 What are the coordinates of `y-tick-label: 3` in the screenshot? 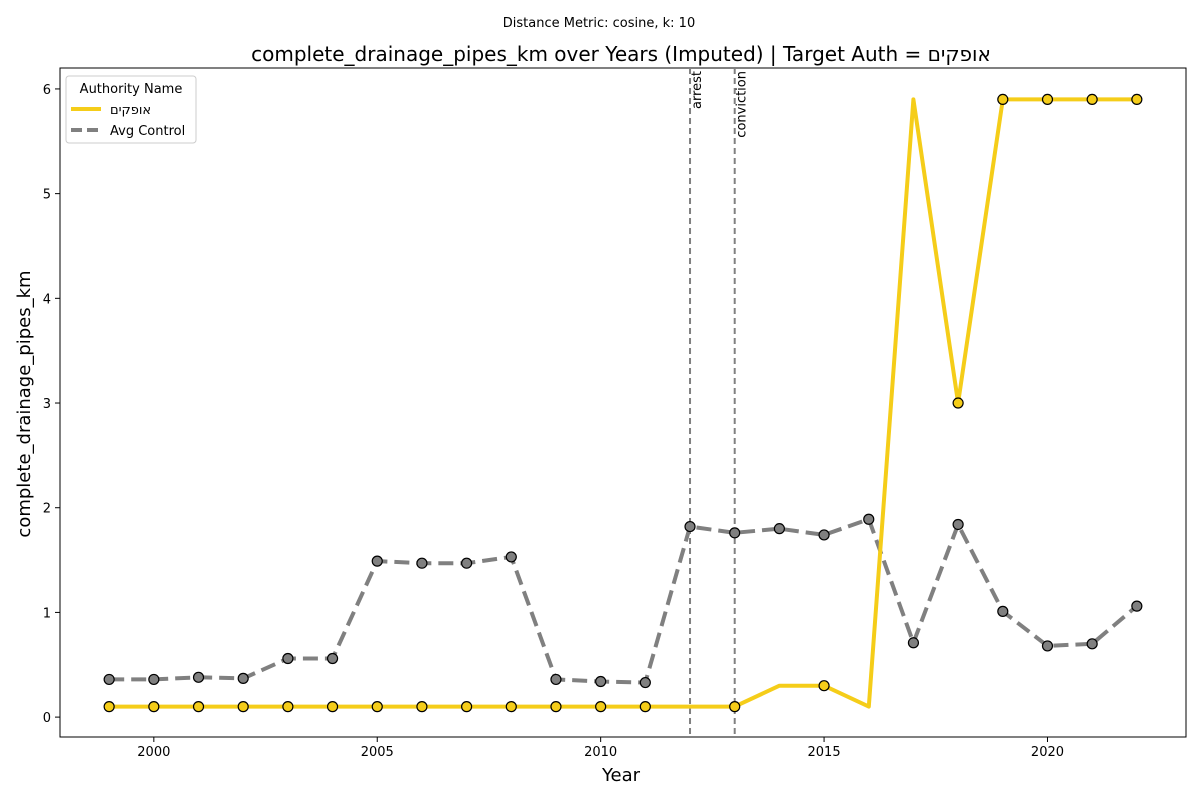 It's located at (47, 404).